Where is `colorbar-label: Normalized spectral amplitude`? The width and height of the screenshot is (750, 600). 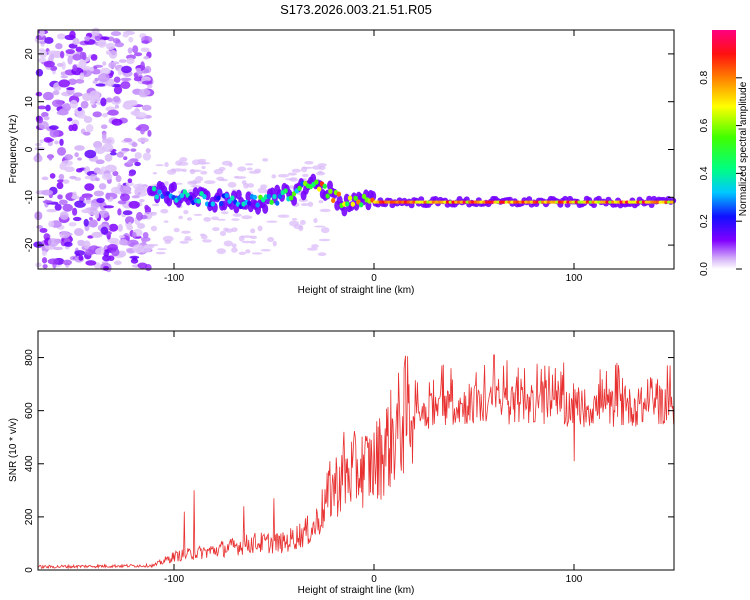
colorbar-label: Normalized spectral amplitude is located at coordinates (743, 148).